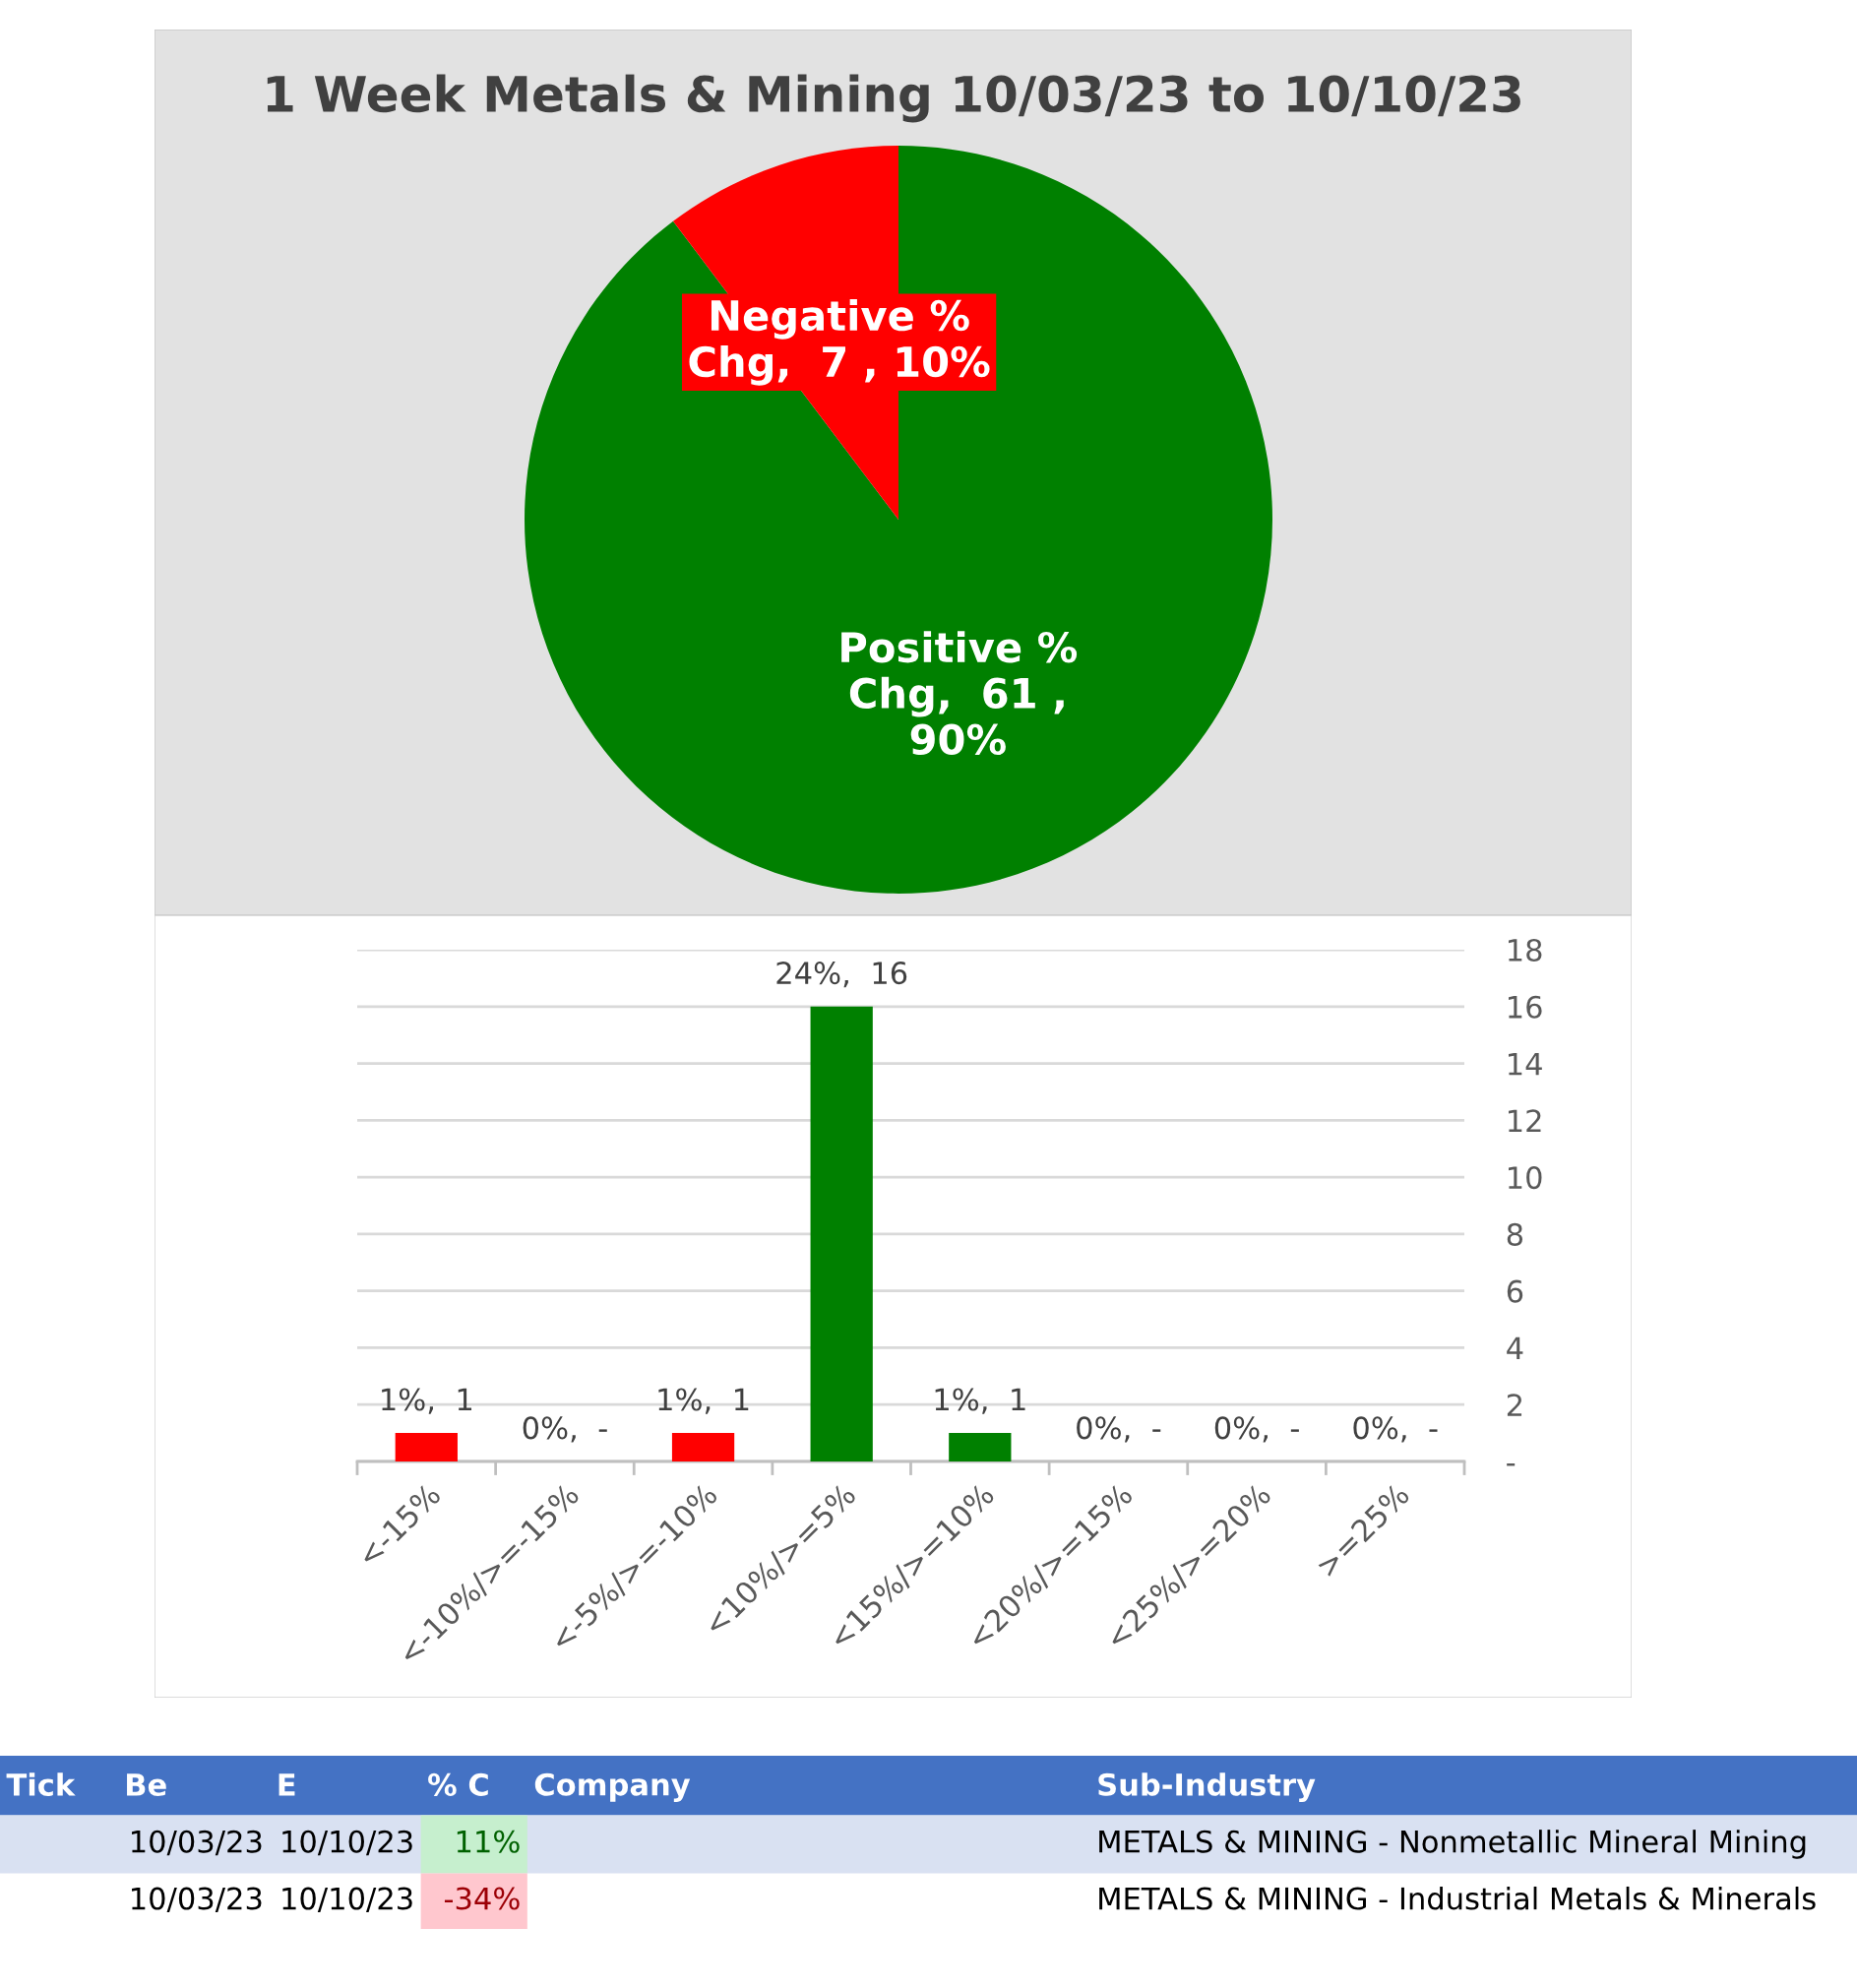  Describe the element at coordinates (146, 1785) in the screenshot. I see `category-label: Be` at that location.